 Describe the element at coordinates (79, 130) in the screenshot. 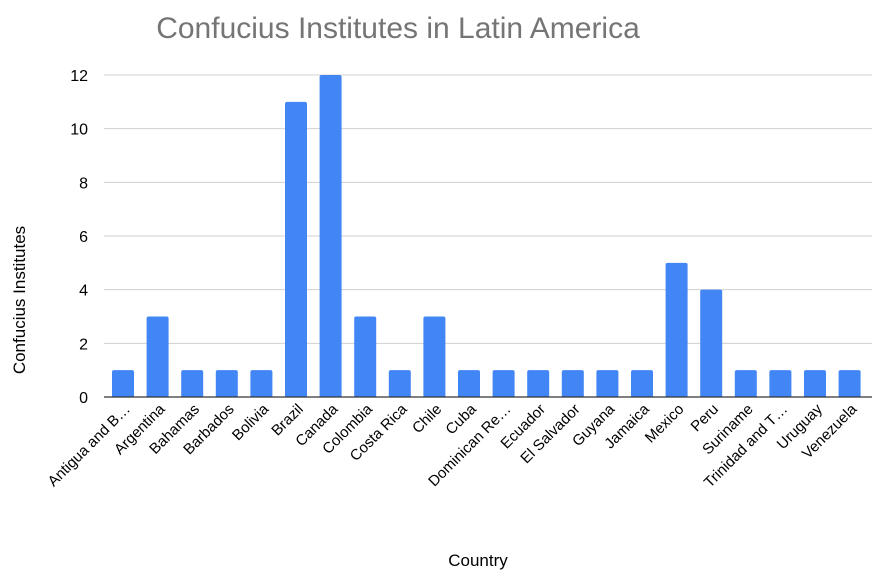

I see `y-tick-label: 10` at that location.